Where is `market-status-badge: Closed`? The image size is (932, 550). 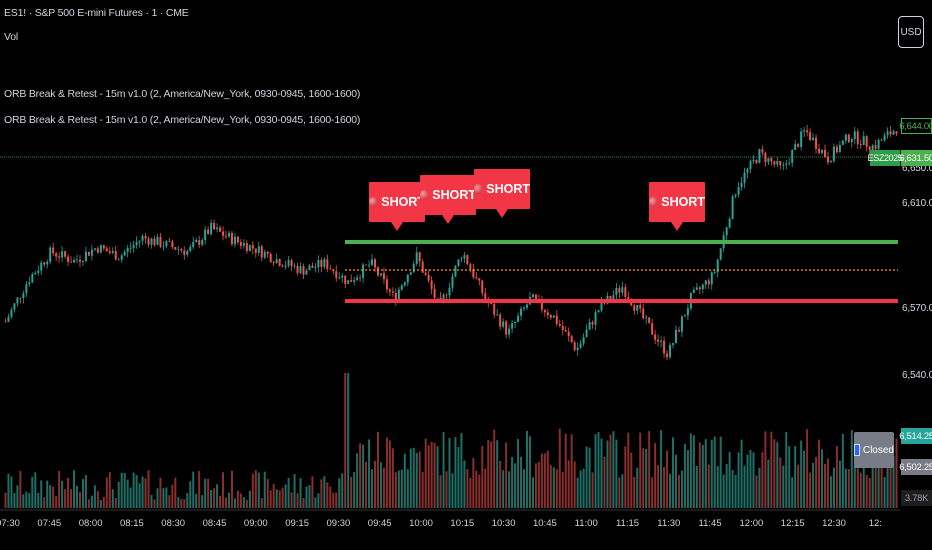
market-status-badge: Closed is located at coordinates (874, 450).